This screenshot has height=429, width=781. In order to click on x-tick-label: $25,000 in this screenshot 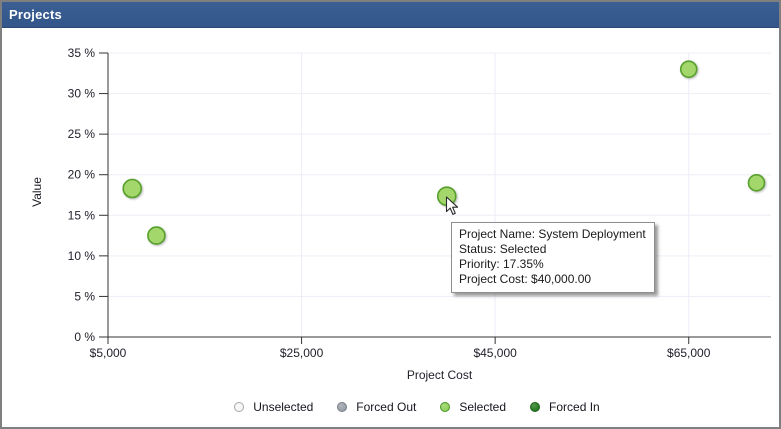, I will do `click(302, 353)`.